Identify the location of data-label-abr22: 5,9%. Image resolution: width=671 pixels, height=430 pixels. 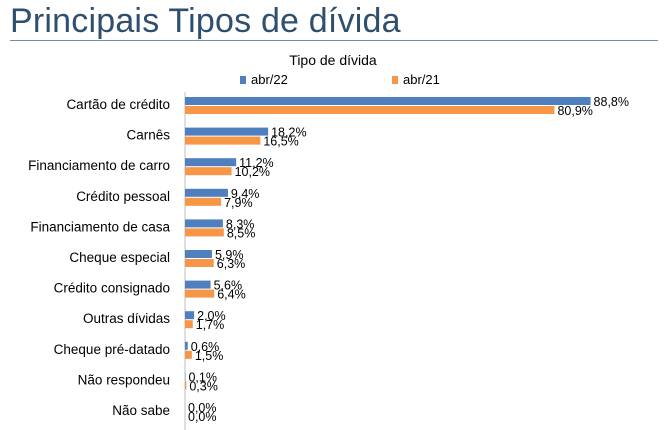
(229, 255).